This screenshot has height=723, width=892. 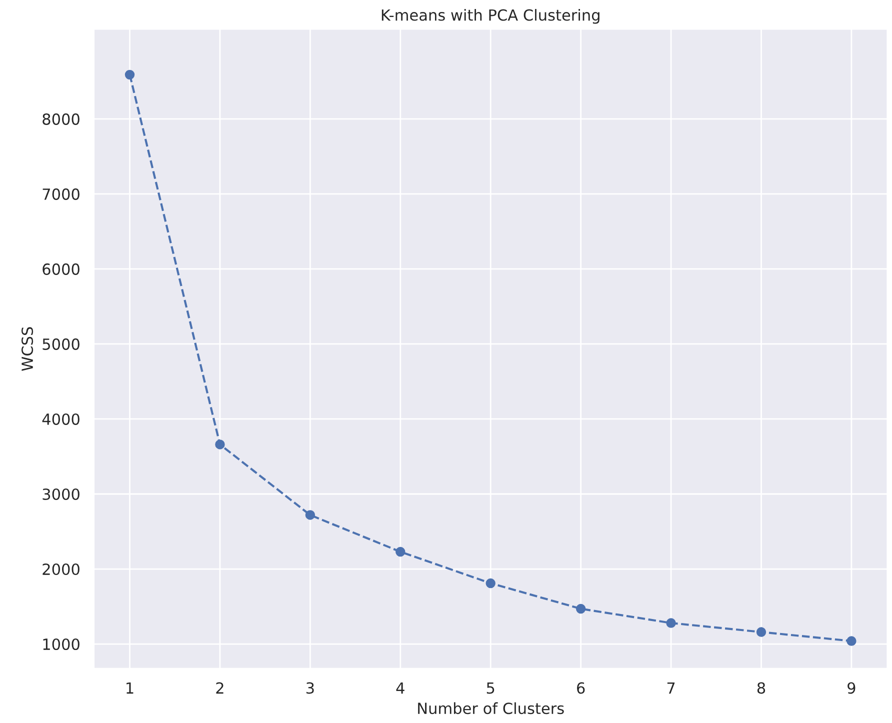 What do you see at coordinates (61, 344) in the screenshot?
I see `y-tick-label: 5000` at bounding box center [61, 344].